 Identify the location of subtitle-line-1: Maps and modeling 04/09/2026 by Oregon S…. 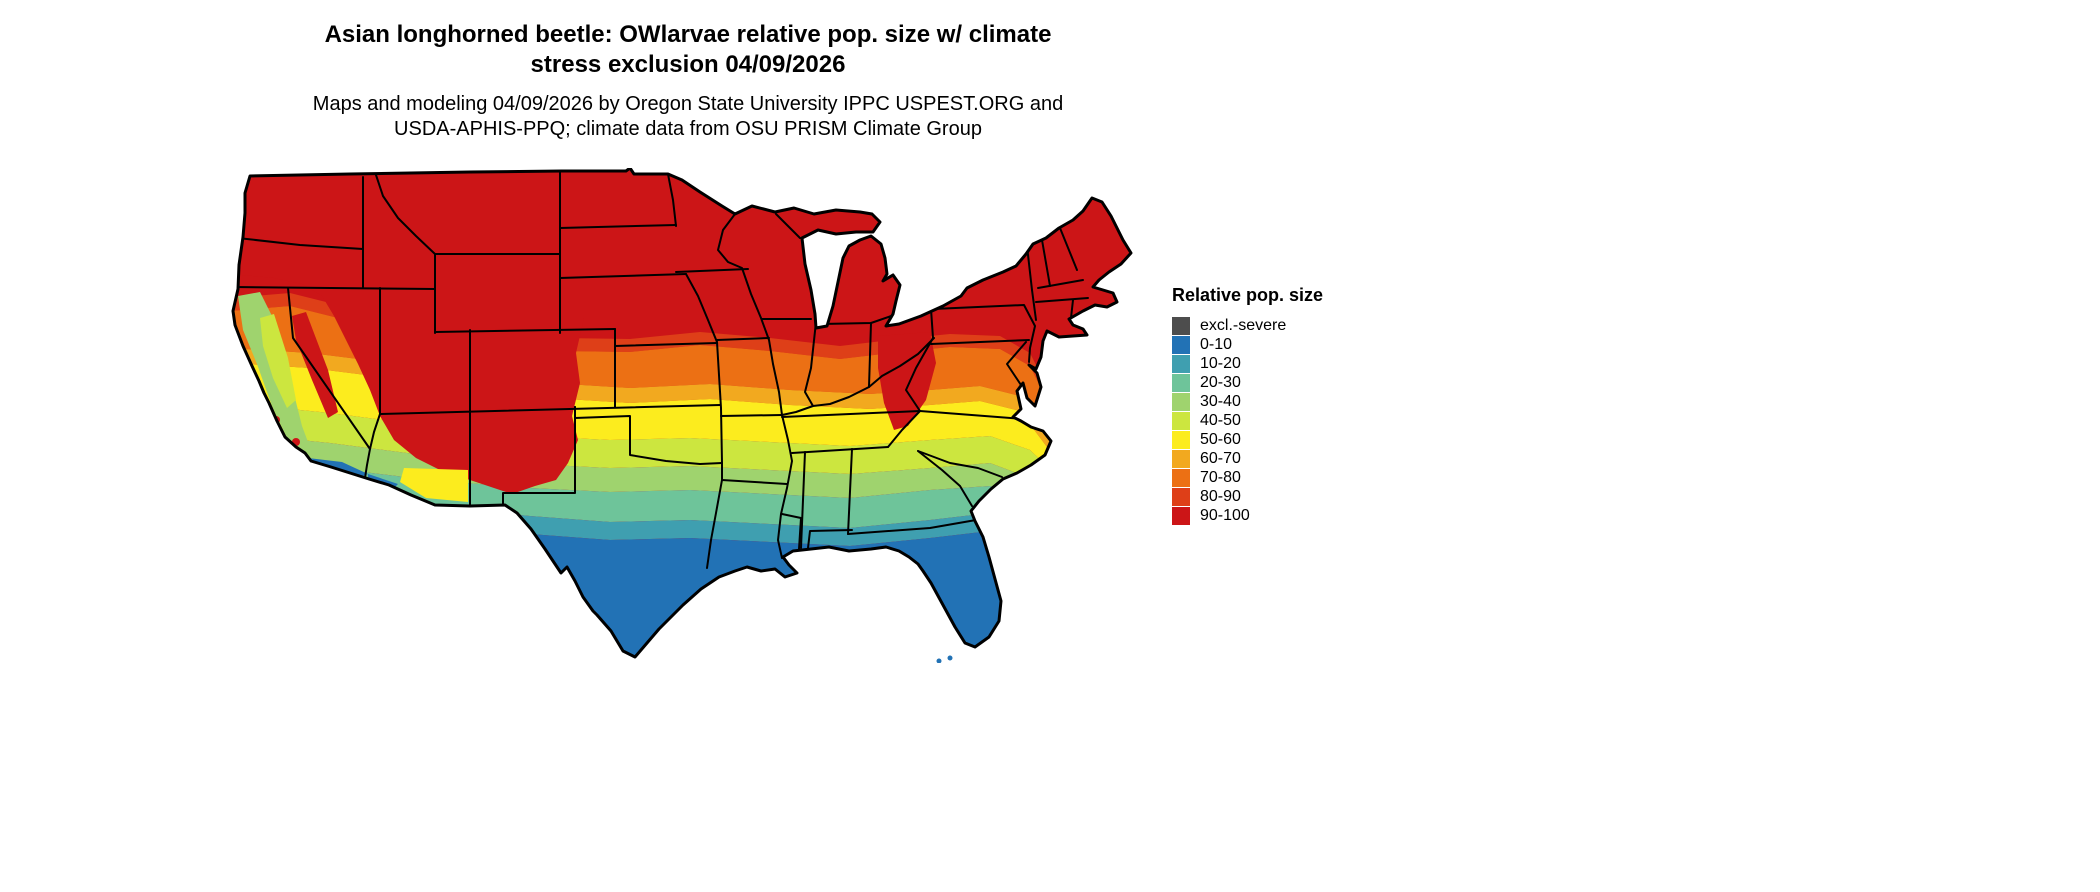
(688, 104).